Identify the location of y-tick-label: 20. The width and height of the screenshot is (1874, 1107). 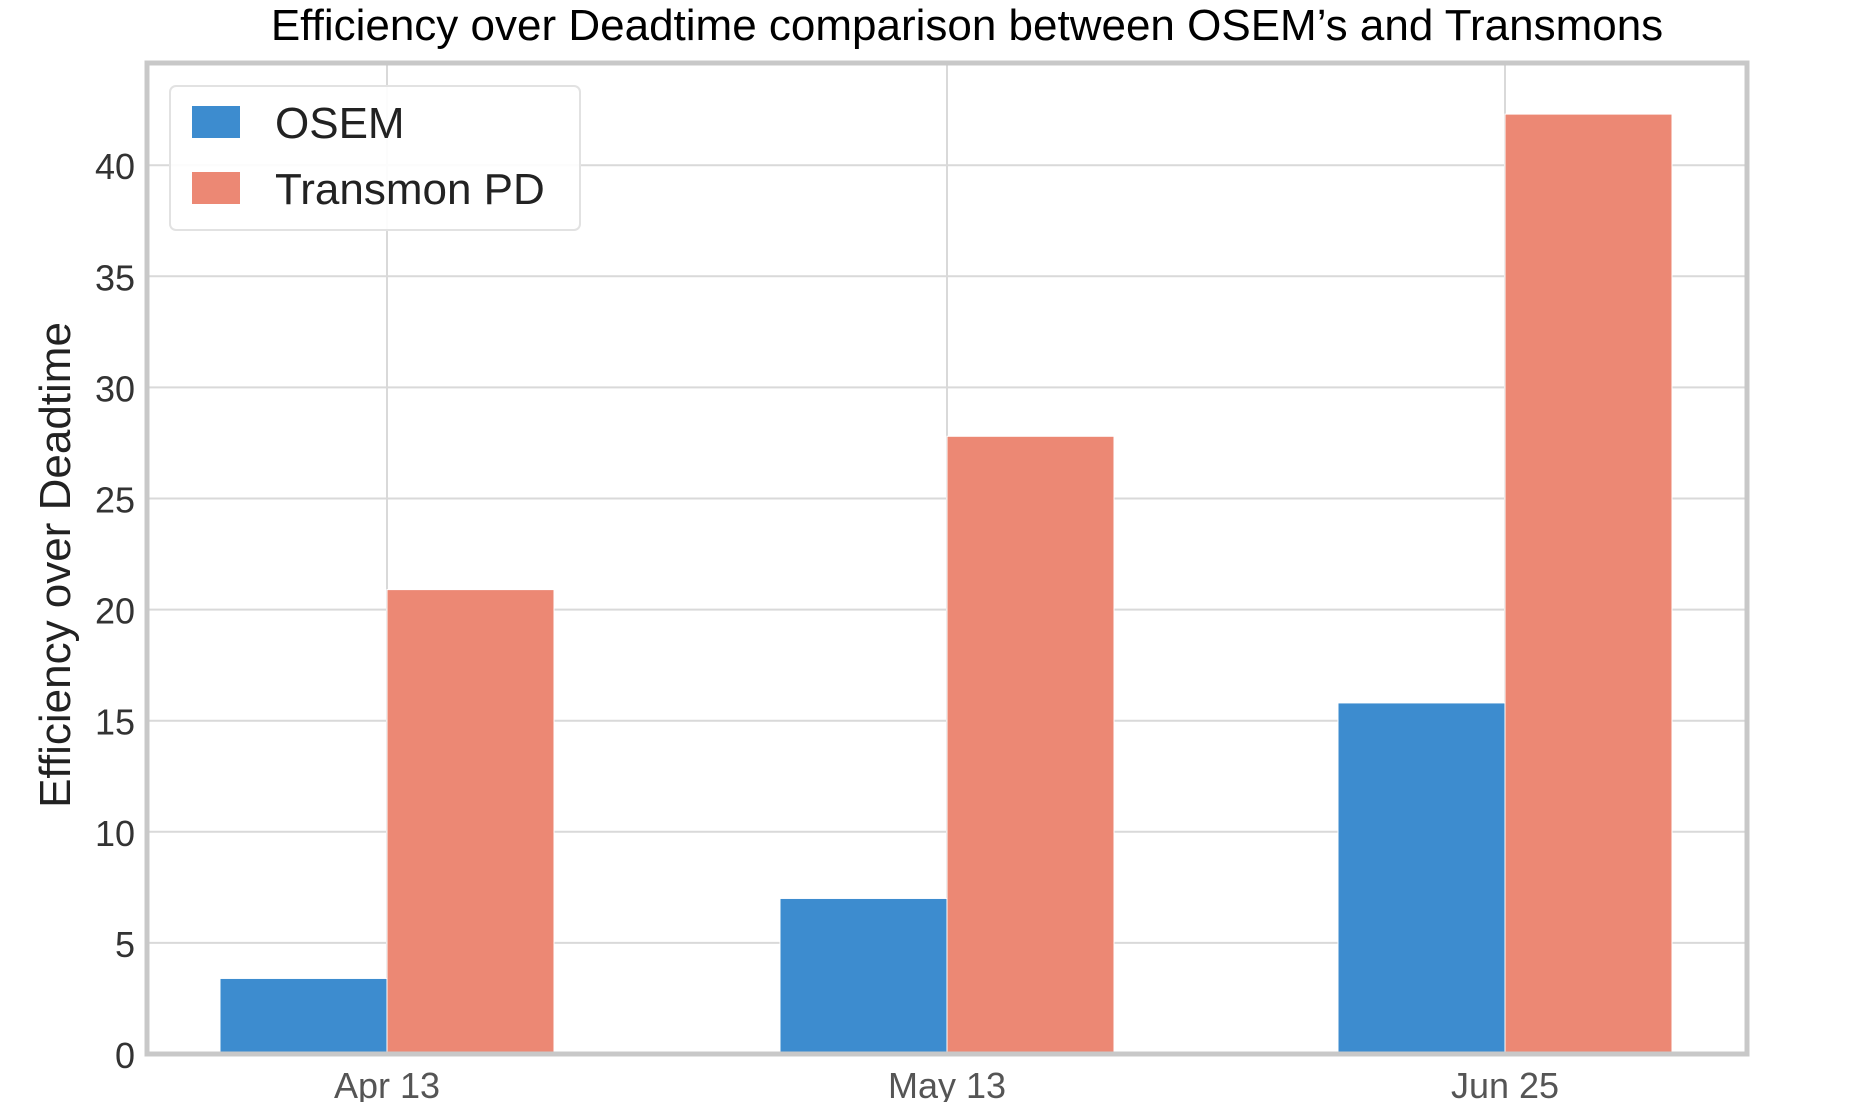
(115, 611).